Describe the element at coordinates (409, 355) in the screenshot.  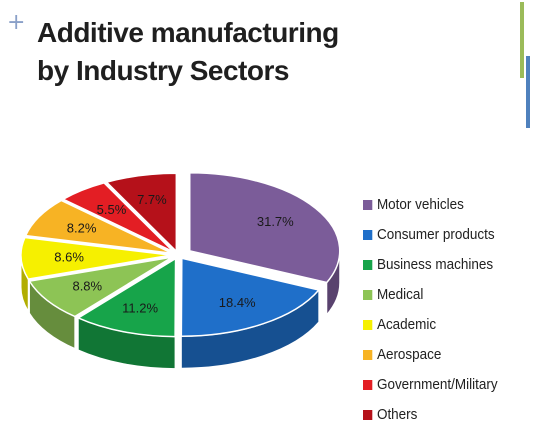
I see `legend-label-5: Aerospace` at that location.